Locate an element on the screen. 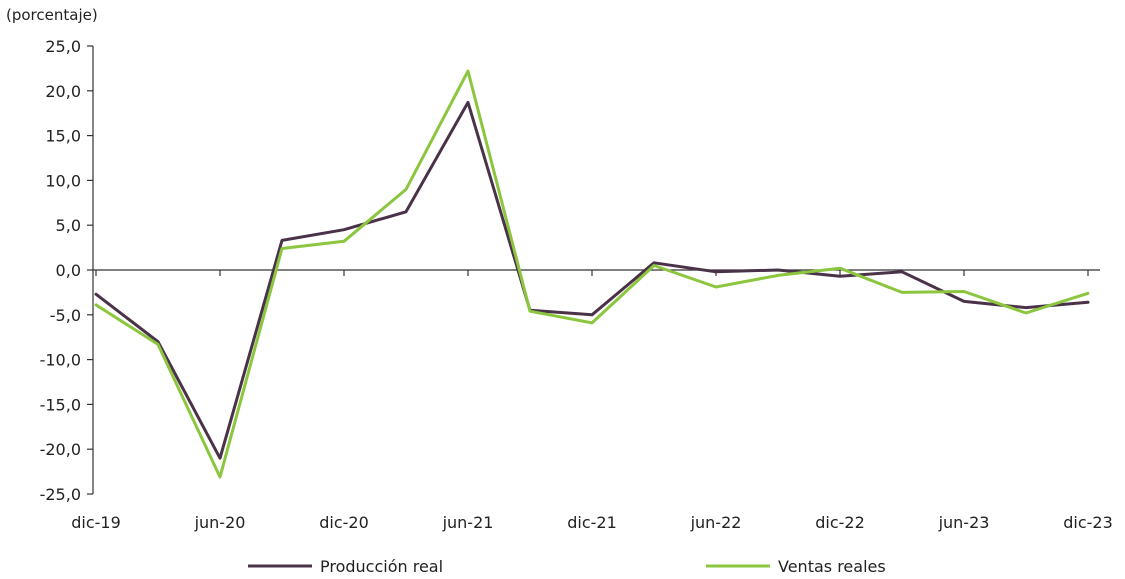 This screenshot has height=579, width=1125. x-tick-label: dic-20 is located at coordinates (344, 522).